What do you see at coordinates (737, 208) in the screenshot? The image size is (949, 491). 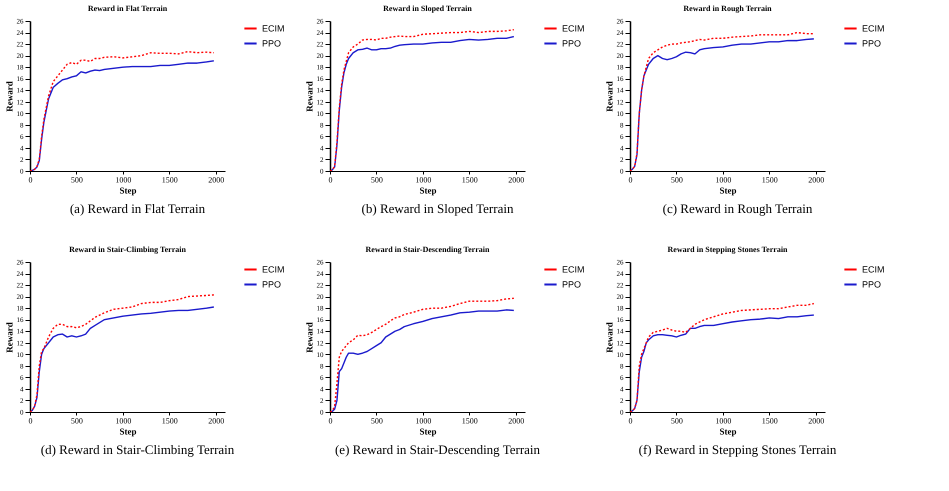 I see `text: (c) Reward in Rough Terrain` at bounding box center [737, 208].